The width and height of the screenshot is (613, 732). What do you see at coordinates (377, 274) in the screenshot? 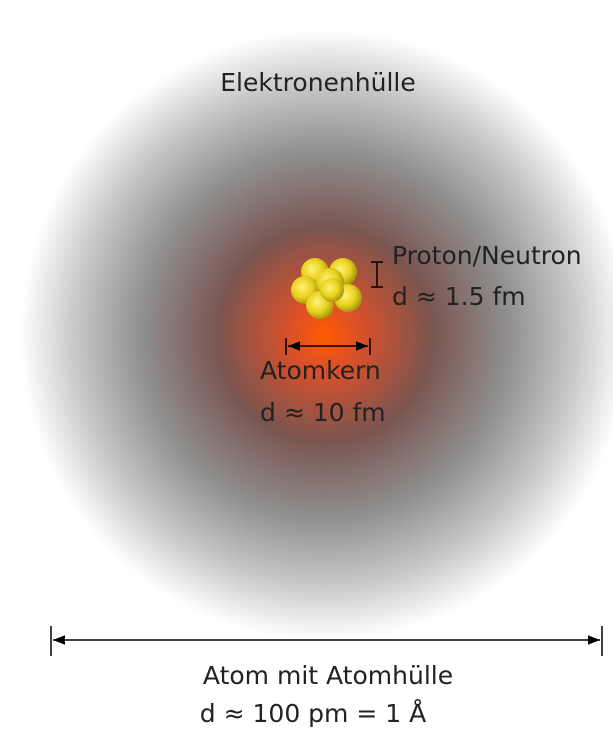
I see `nucleon-scale` at bounding box center [377, 274].